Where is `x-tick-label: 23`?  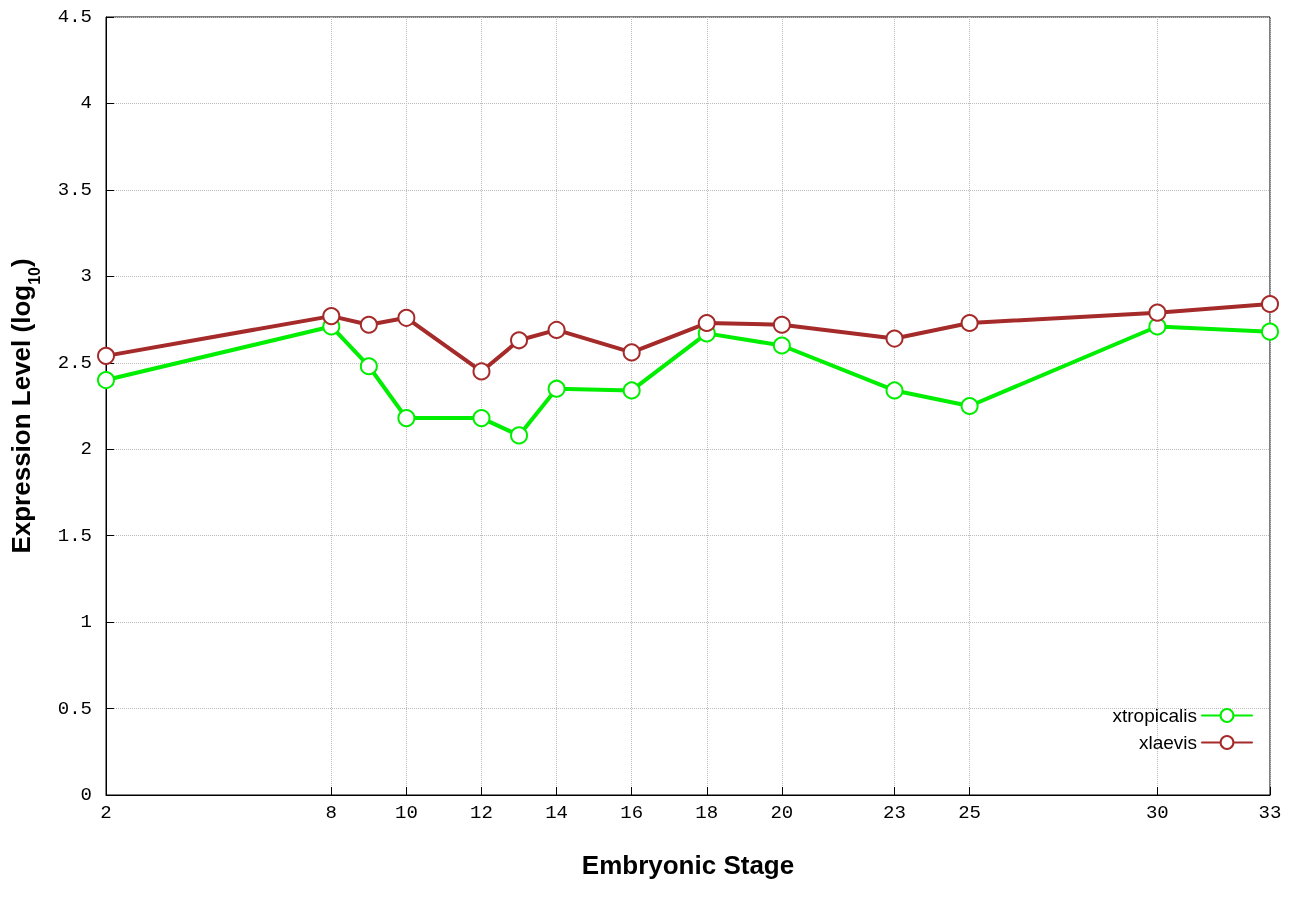 x-tick-label: 23 is located at coordinates (894, 812).